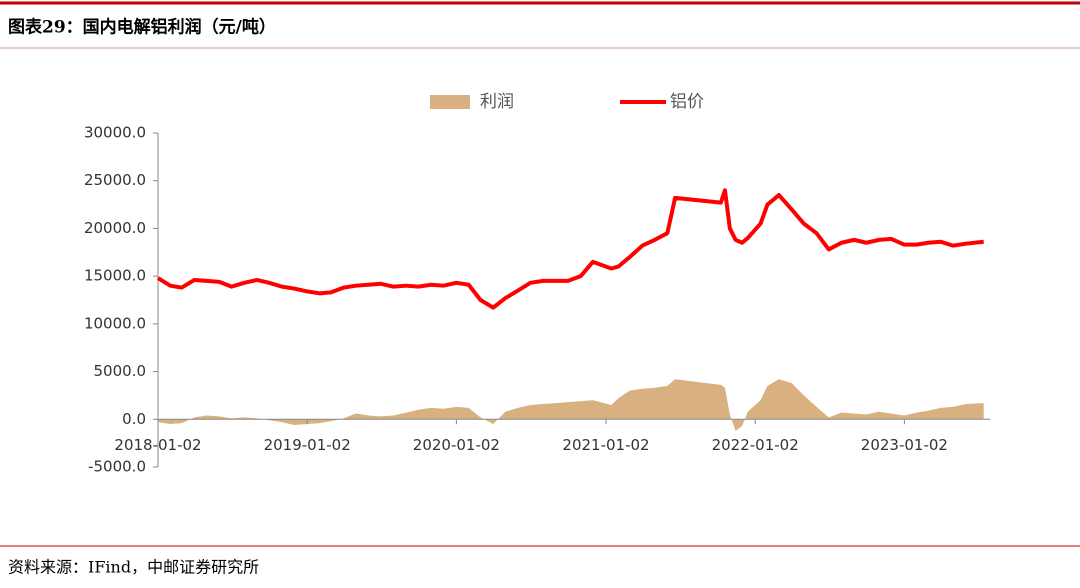 The height and width of the screenshot is (588, 1080). Describe the element at coordinates (755, 445) in the screenshot. I see `x-tick-label: 2022-01-02` at that location.